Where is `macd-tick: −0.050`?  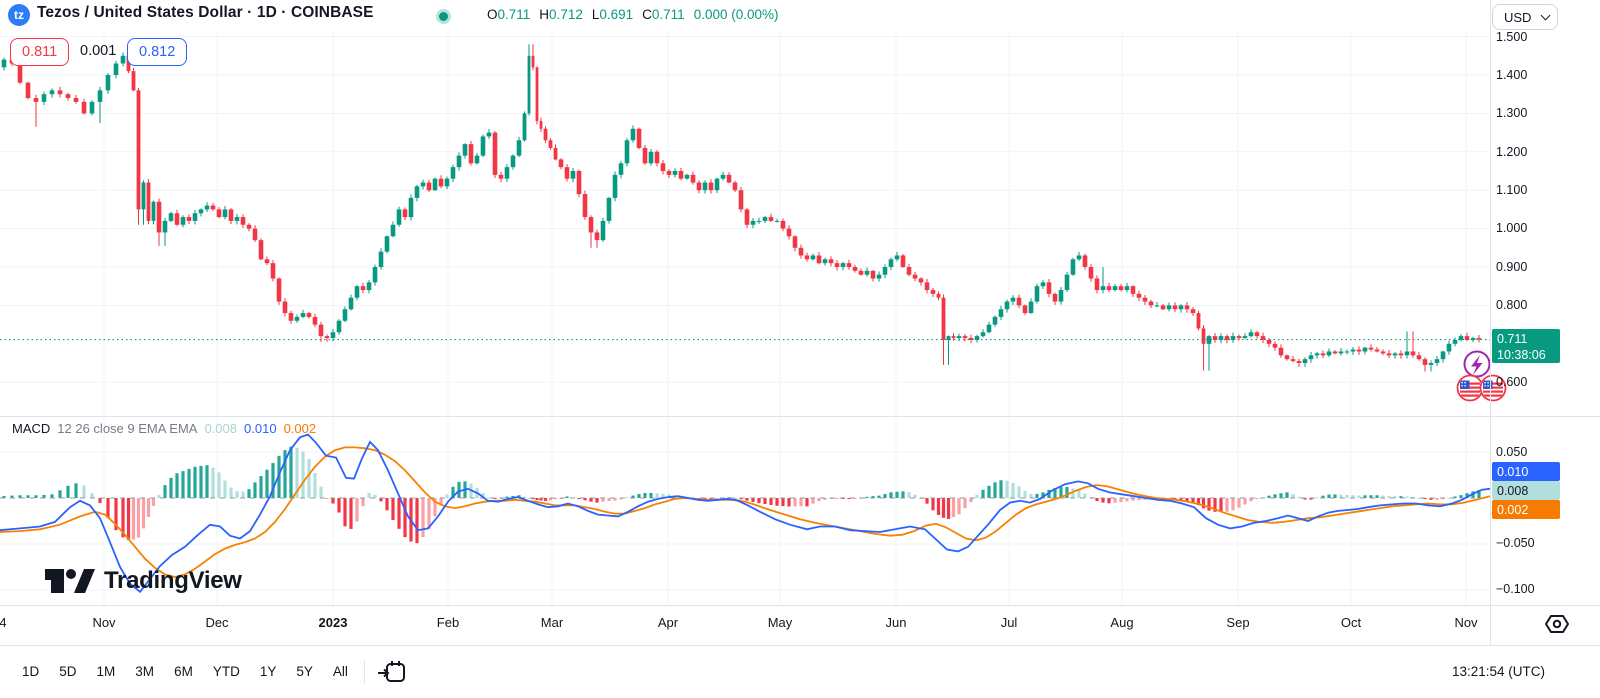
macd-tick: −0.050 is located at coordinates (1515, 543).